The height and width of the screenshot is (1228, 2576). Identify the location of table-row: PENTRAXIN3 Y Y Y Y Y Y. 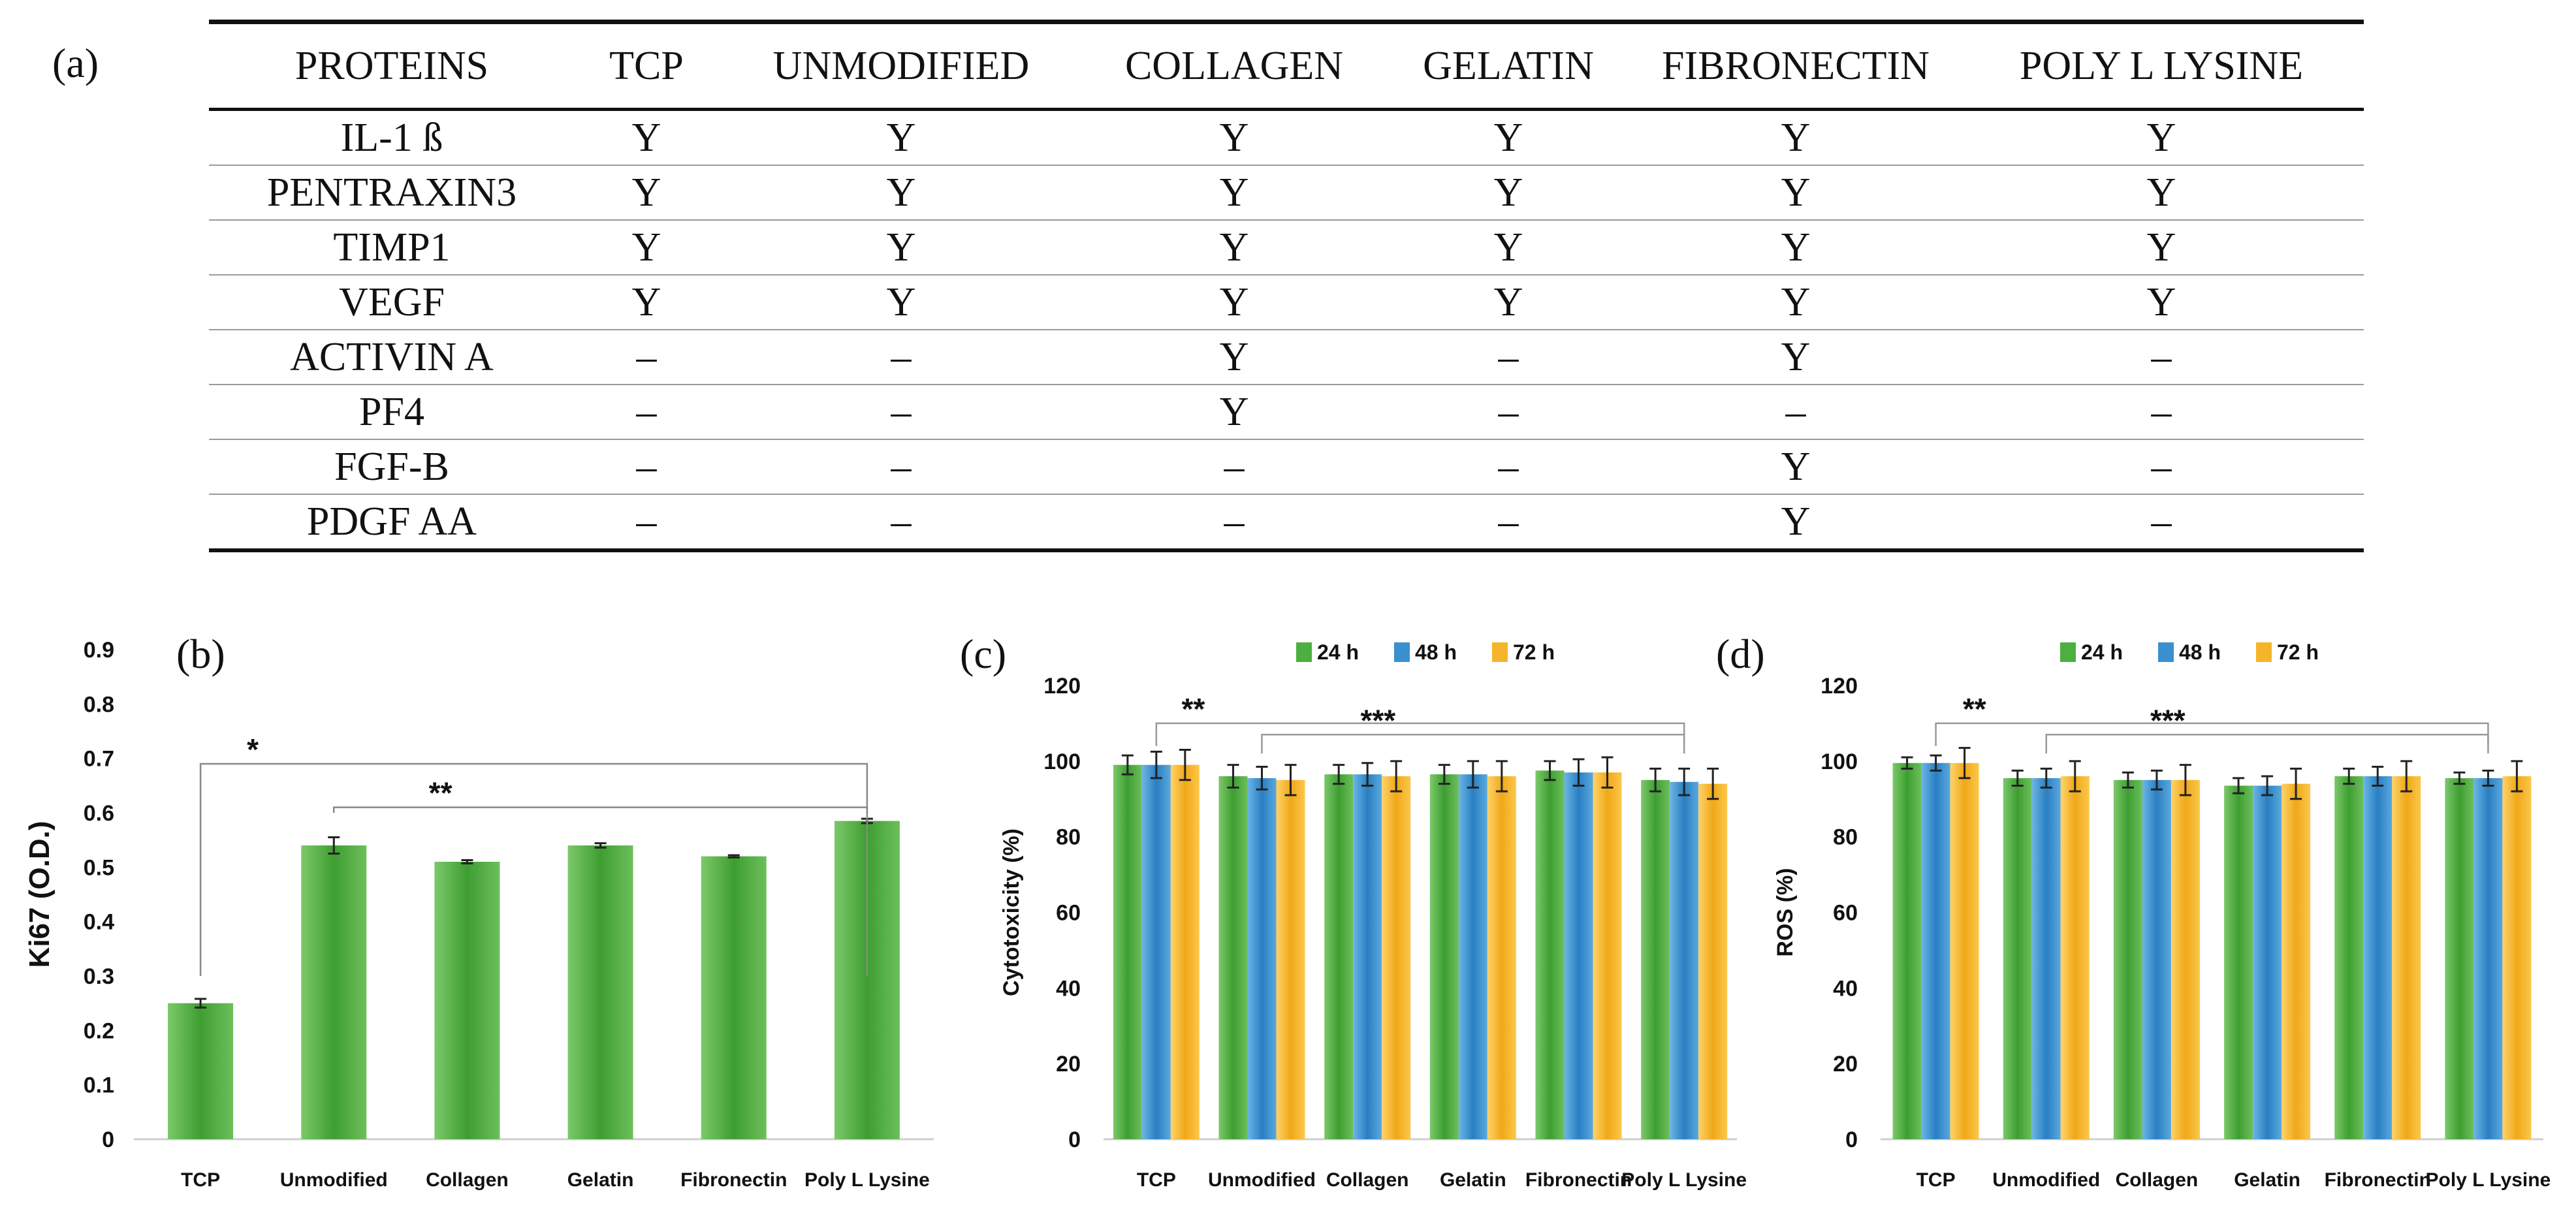
(1286, 193).